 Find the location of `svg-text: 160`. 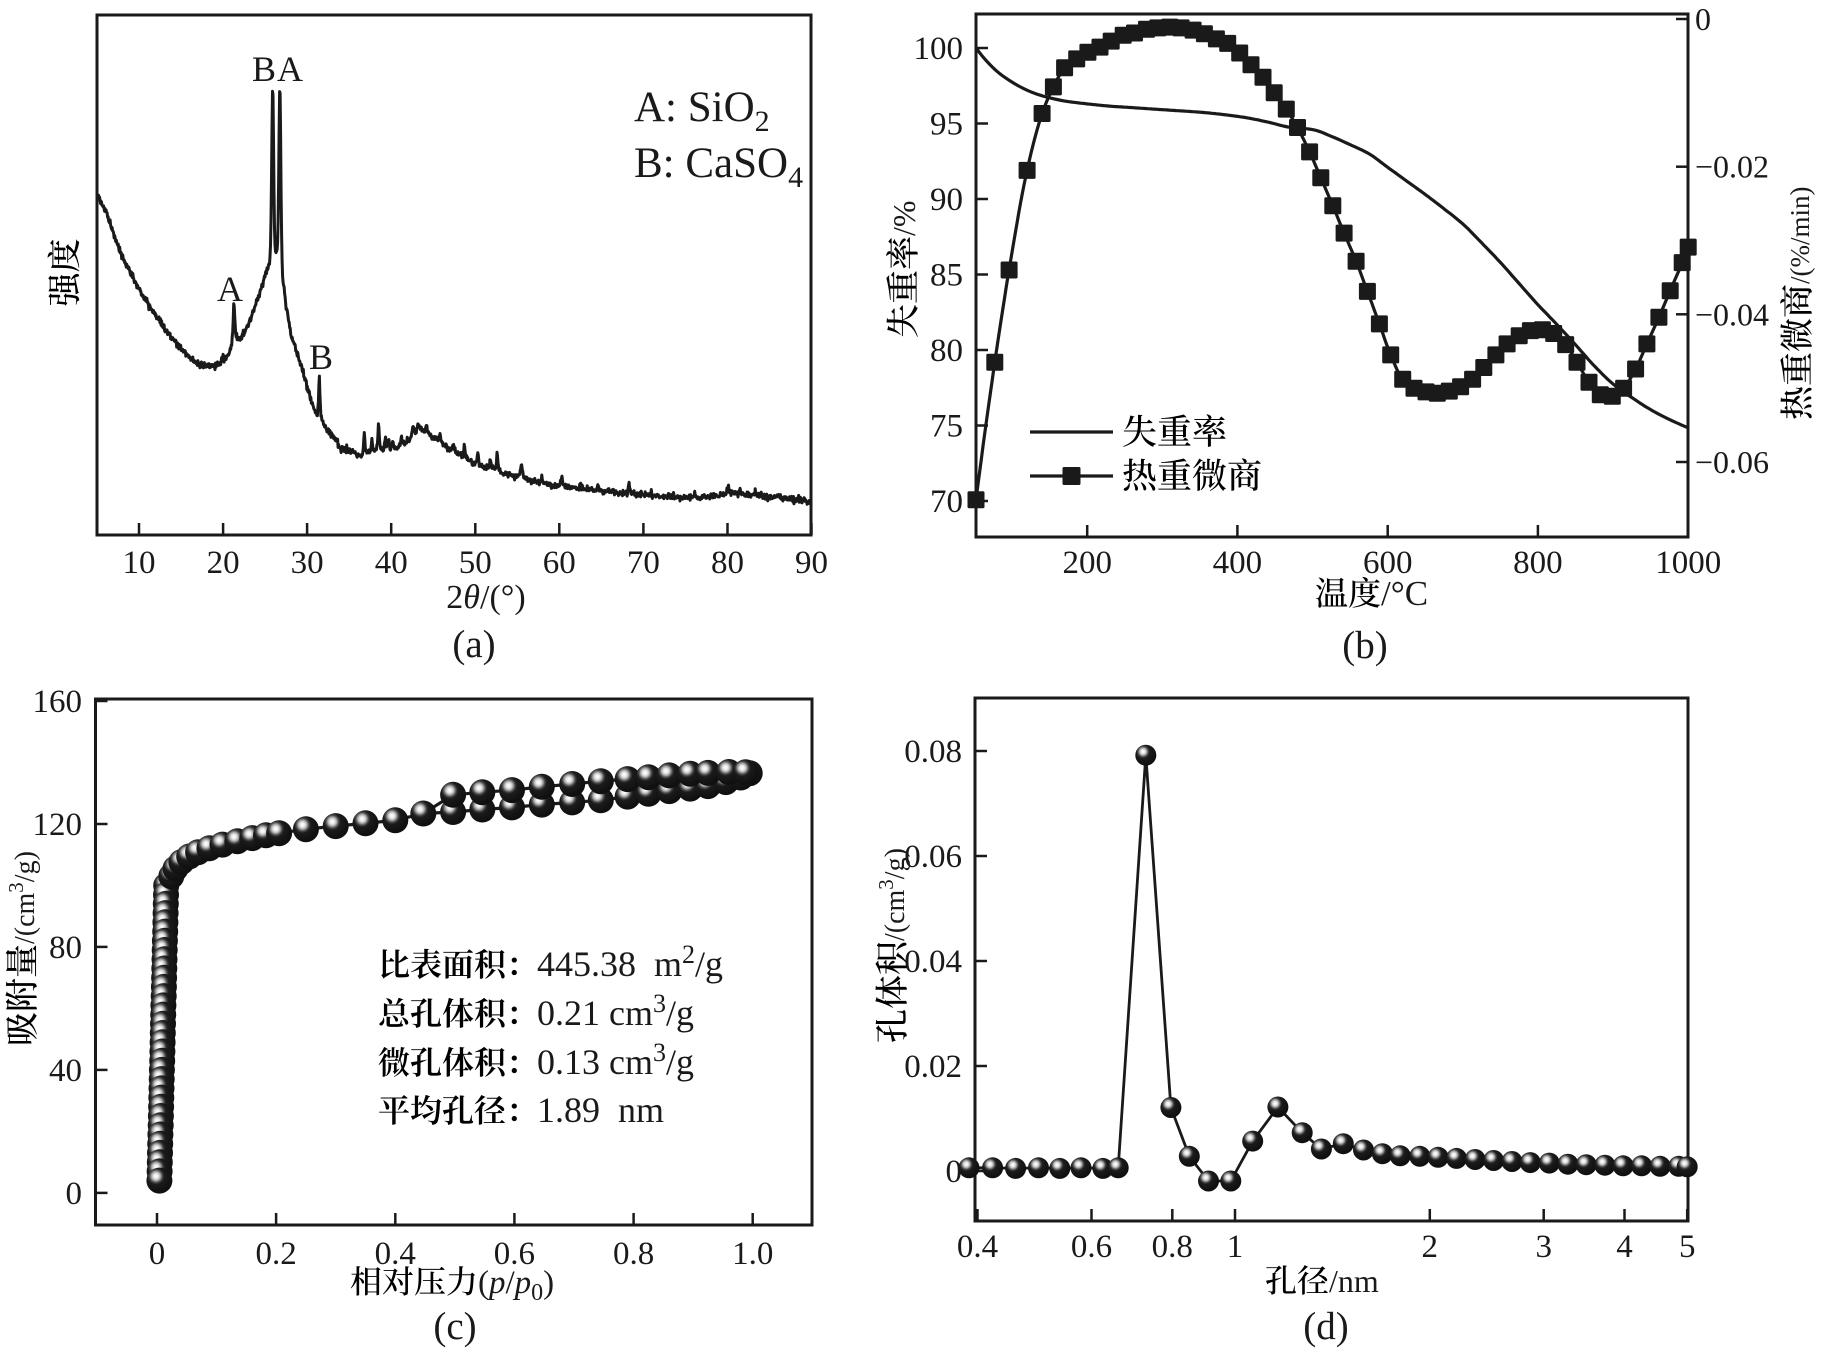

svg-text: 160 is located at coordinates (58, 702).